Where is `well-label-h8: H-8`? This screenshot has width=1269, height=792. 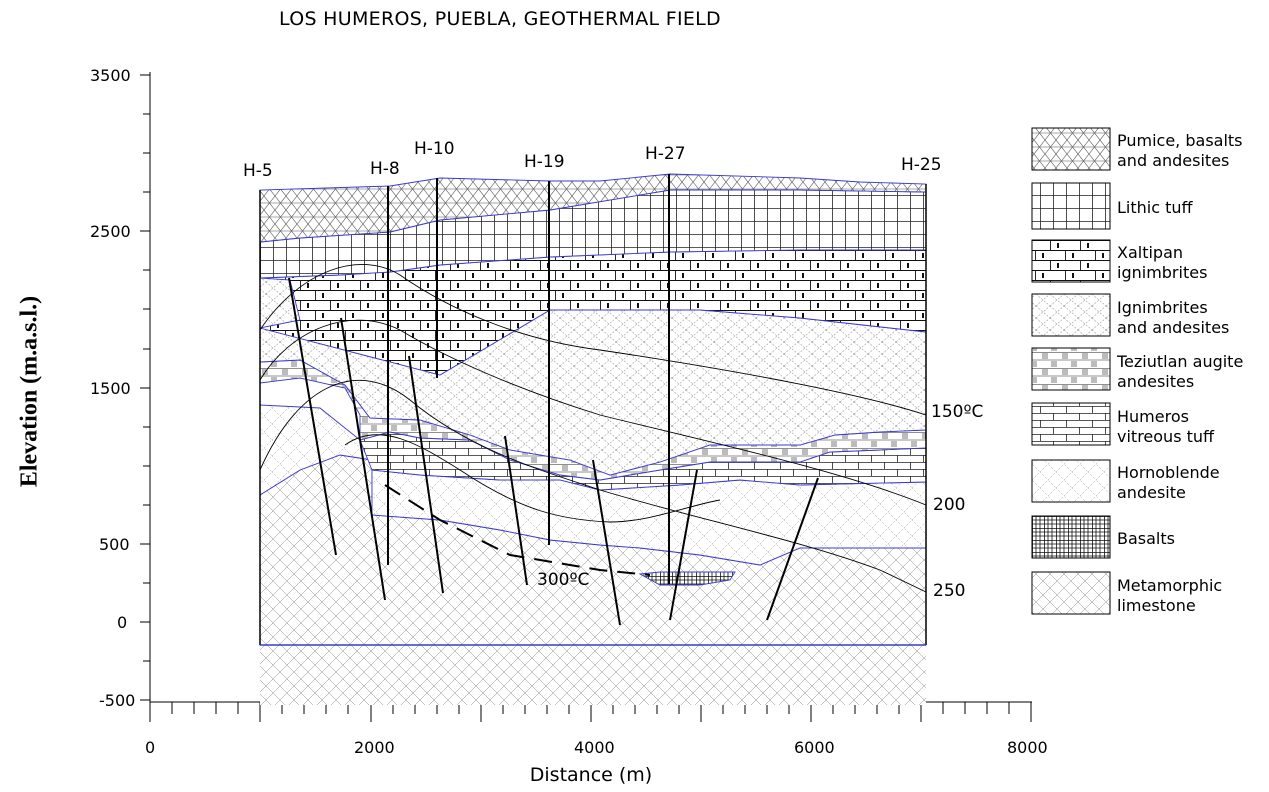
well-label-h8: H-8 is located at coordinates (385, 169).